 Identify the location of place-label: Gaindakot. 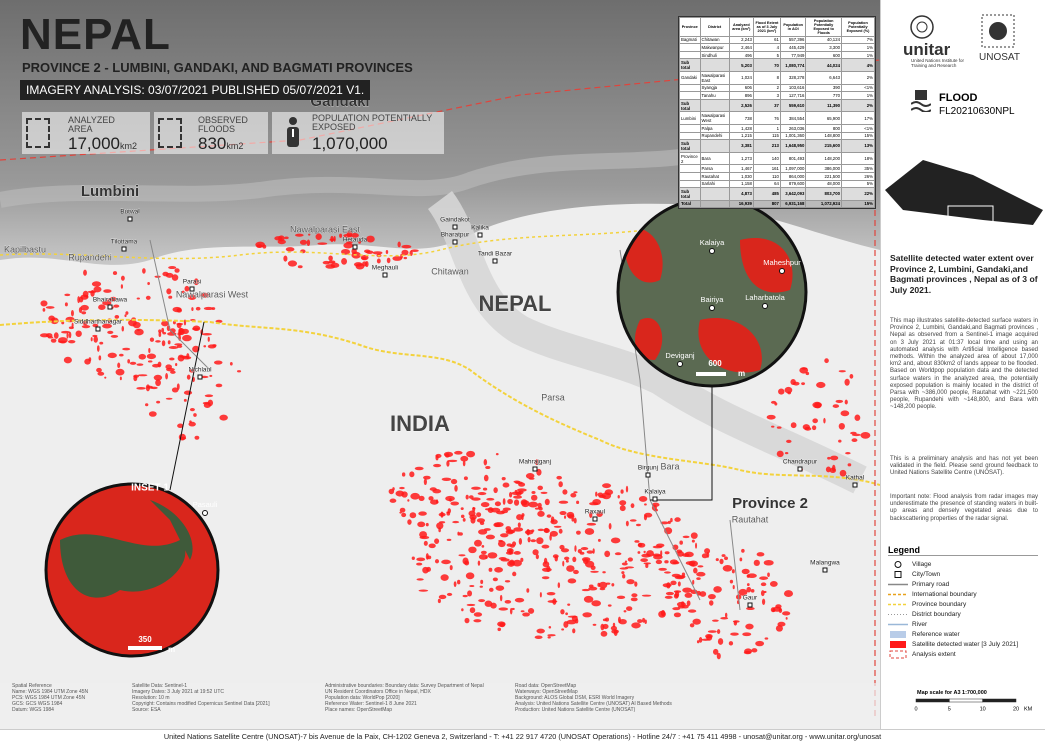
(455, 220).